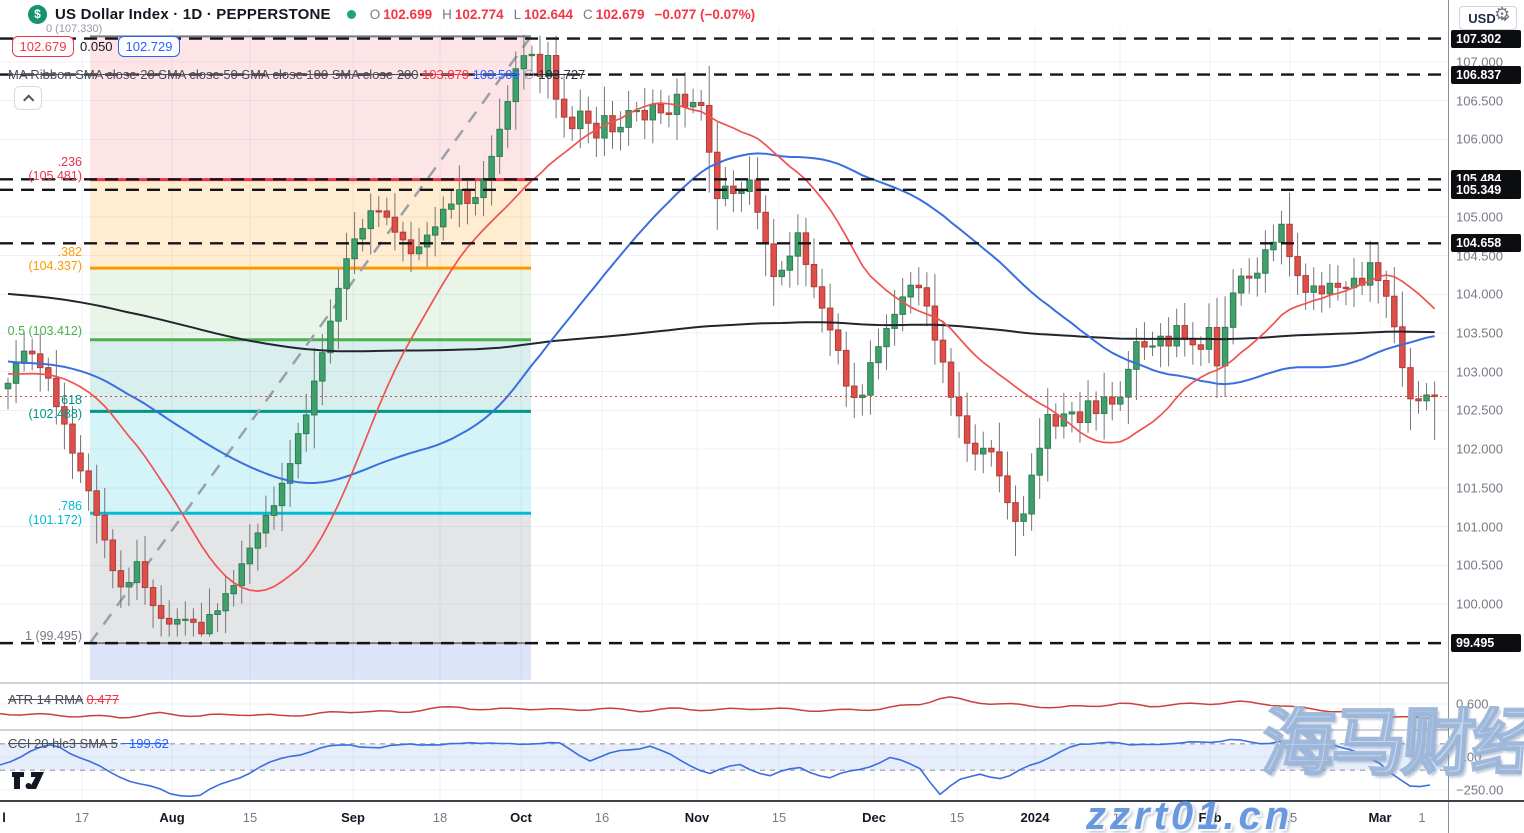  Describe the element at coordinates (529, 74) in the screenshot. I see `sma100-value: ∅` at that location.